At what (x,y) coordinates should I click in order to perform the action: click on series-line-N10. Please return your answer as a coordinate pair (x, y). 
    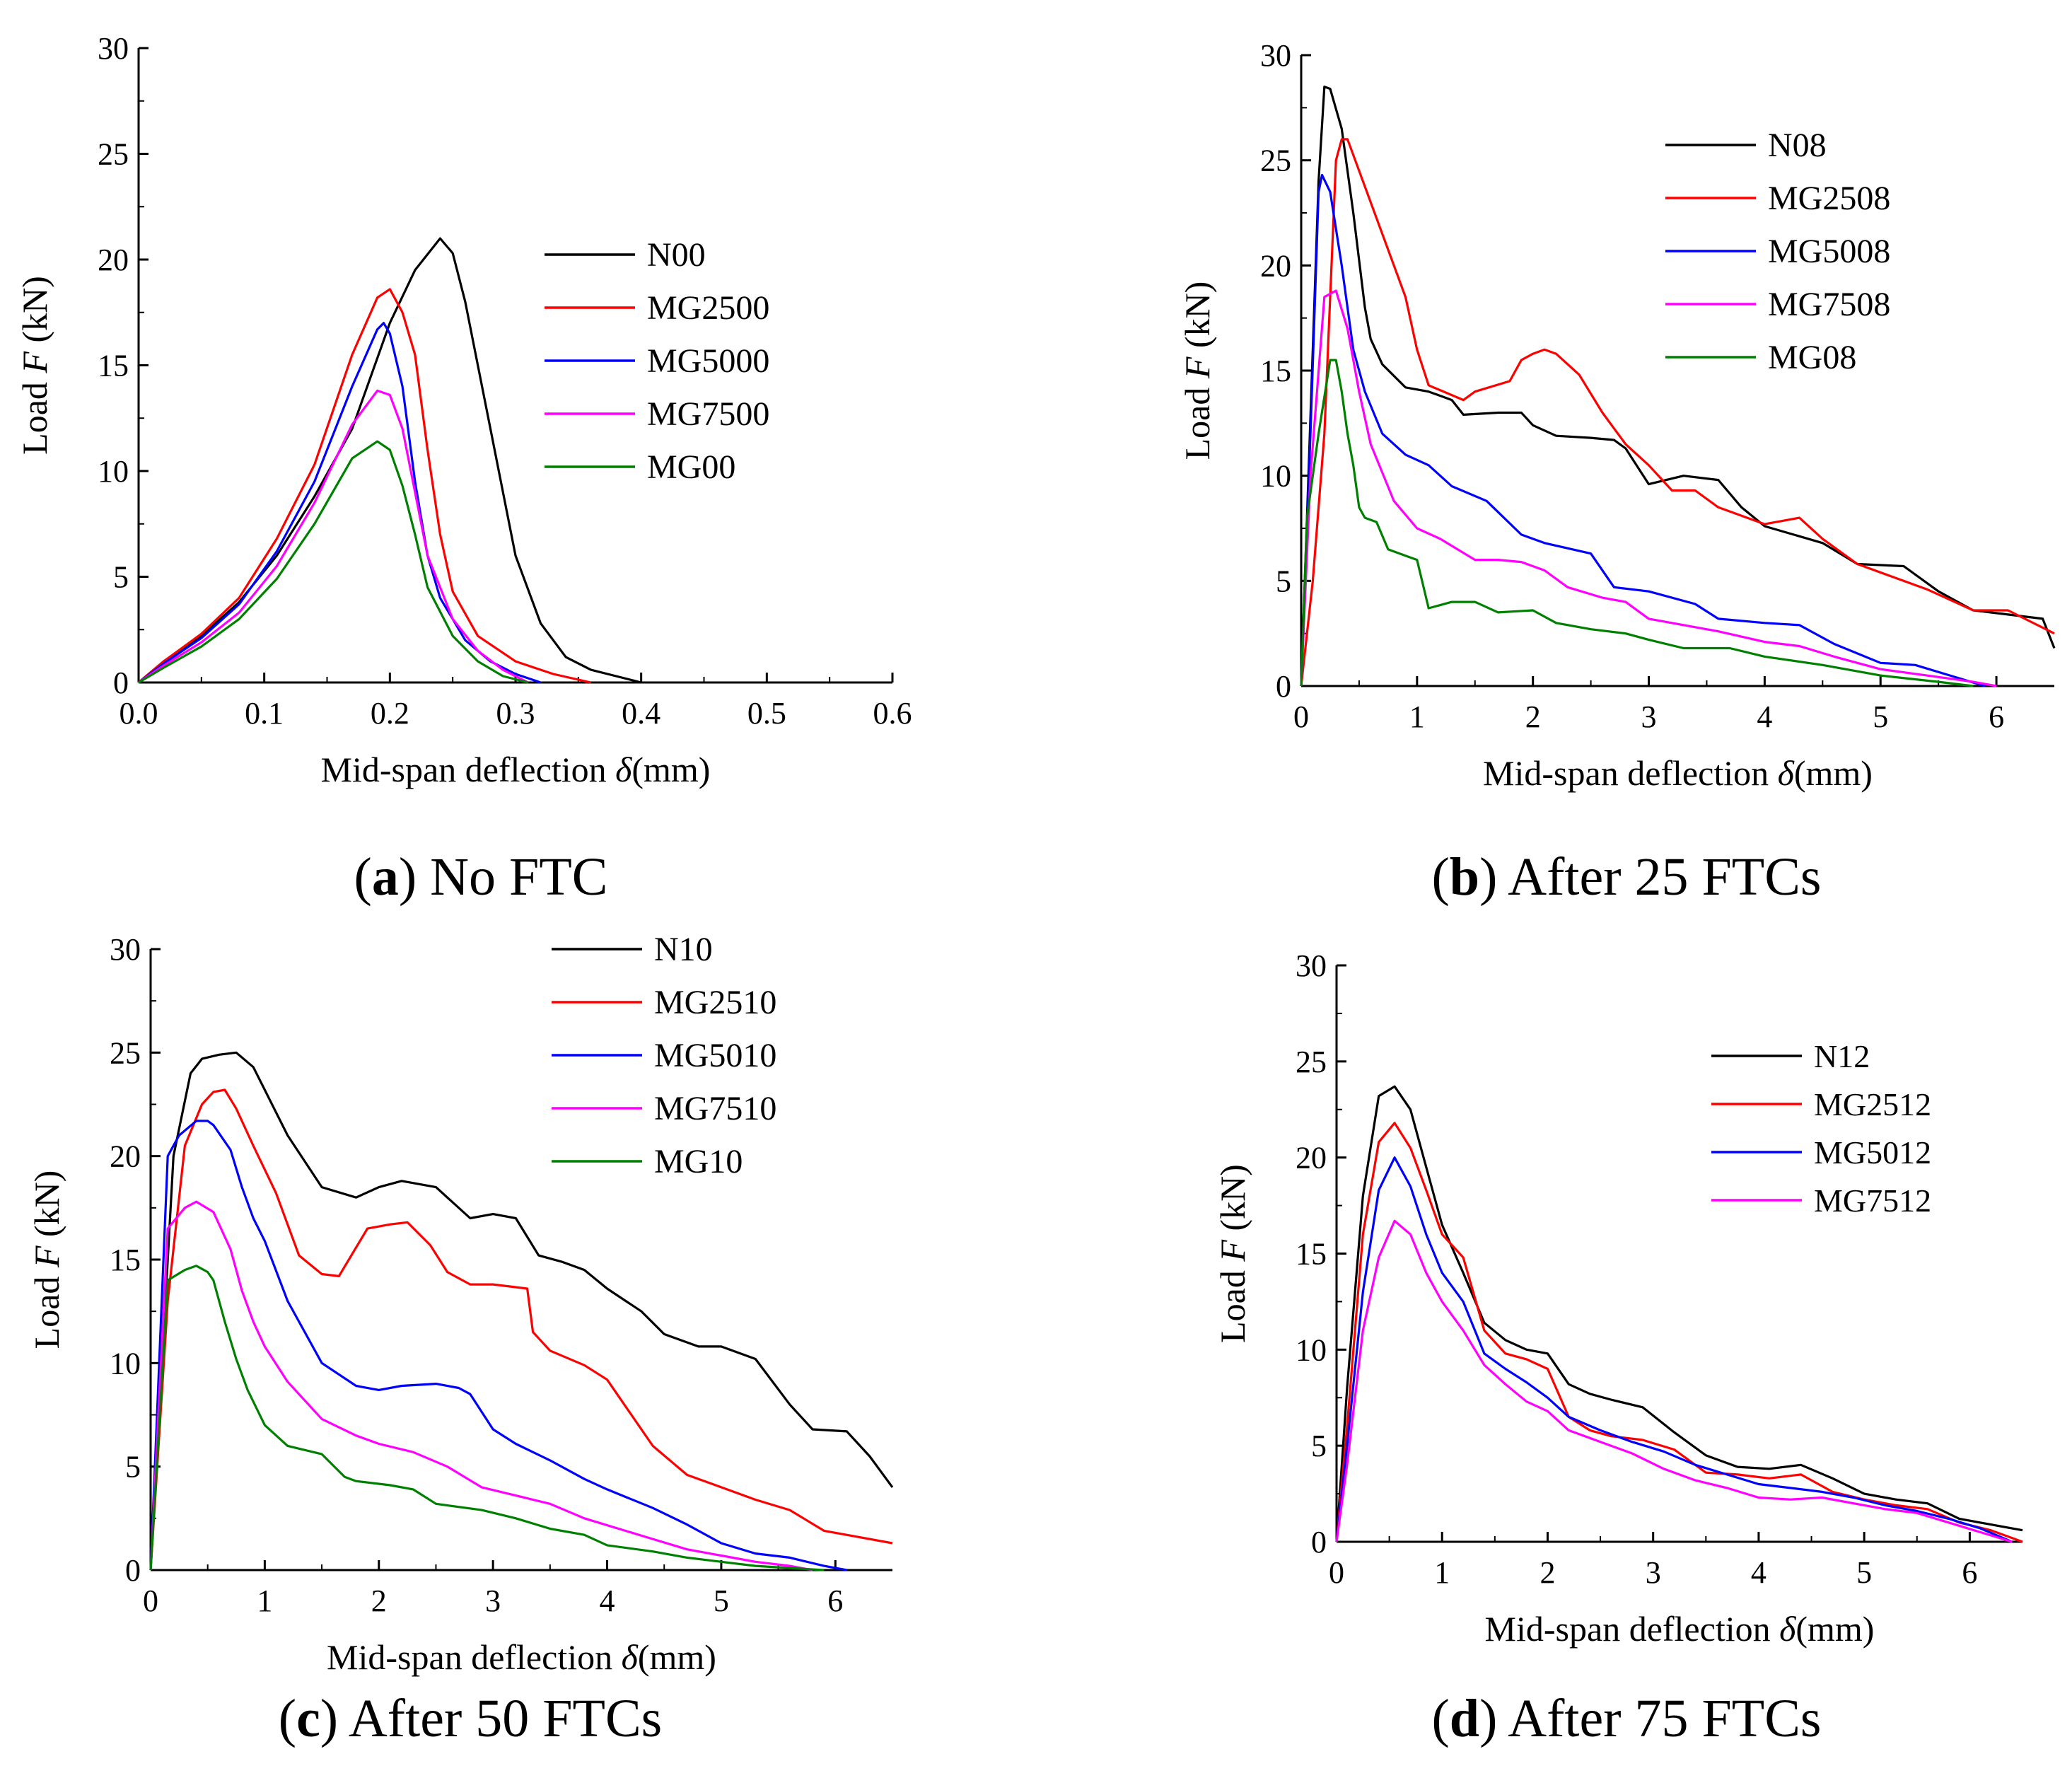
    Looking at the image, I should click on (522, 1311).